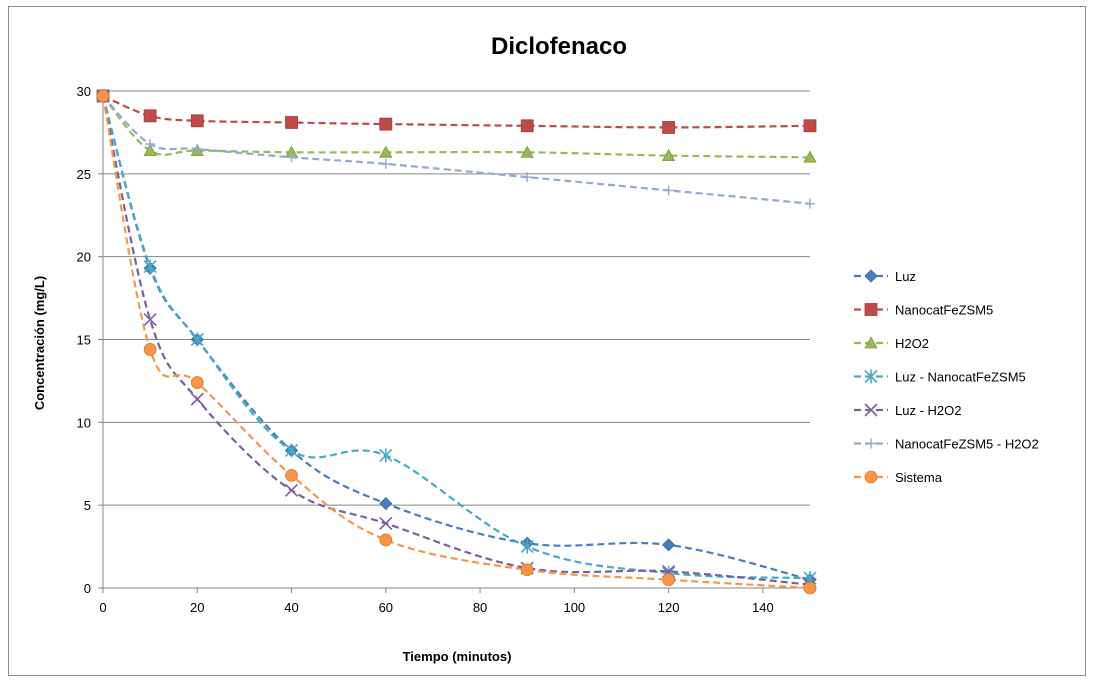 This screenshot has height=683, width=1093. What do you see at coordinates (102, 607) in the screenshot?
I see `x-tick-label: 0` at bounding box center [102, 607].